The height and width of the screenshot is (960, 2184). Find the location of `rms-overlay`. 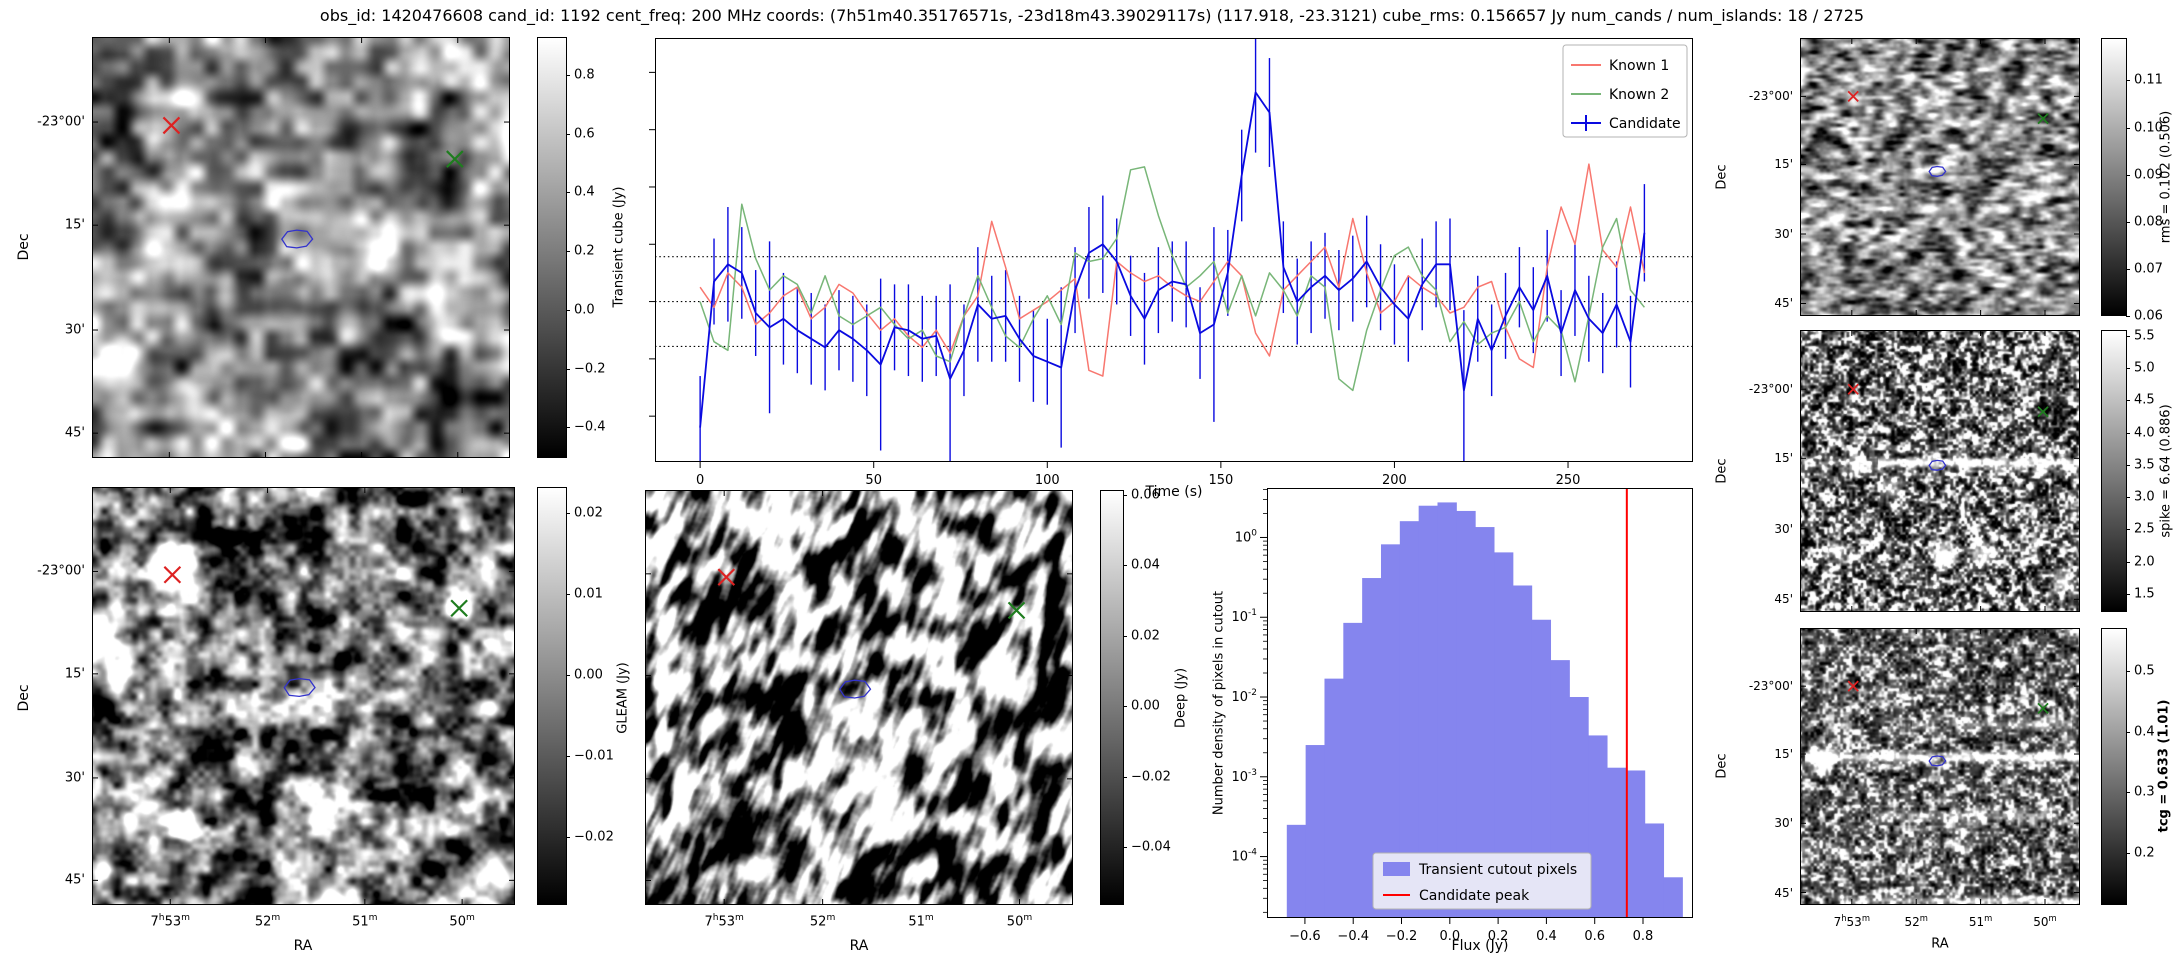

rms-overlay is located at coordinates (1940, 177).